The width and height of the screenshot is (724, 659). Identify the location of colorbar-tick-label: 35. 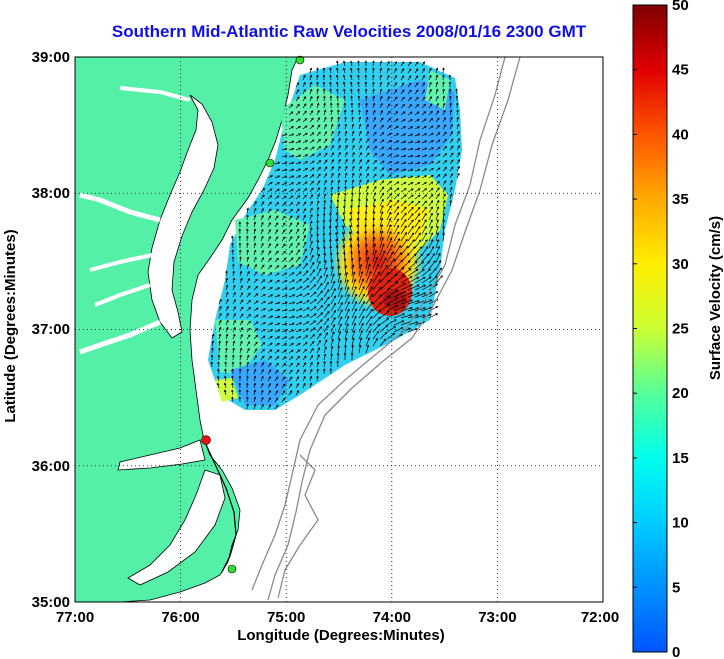
(680, 199).